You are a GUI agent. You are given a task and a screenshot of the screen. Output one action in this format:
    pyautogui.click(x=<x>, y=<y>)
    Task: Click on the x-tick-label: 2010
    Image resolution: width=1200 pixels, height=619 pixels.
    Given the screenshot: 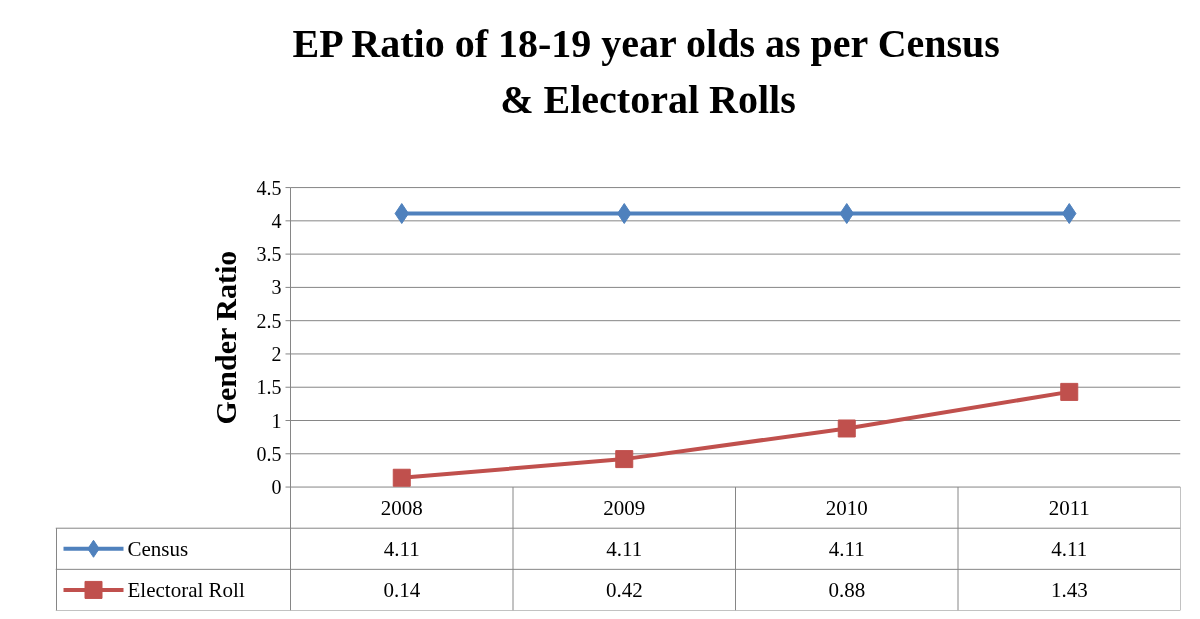 What is the action you would take?
    pyautogui.click(x=846, y=507)
    